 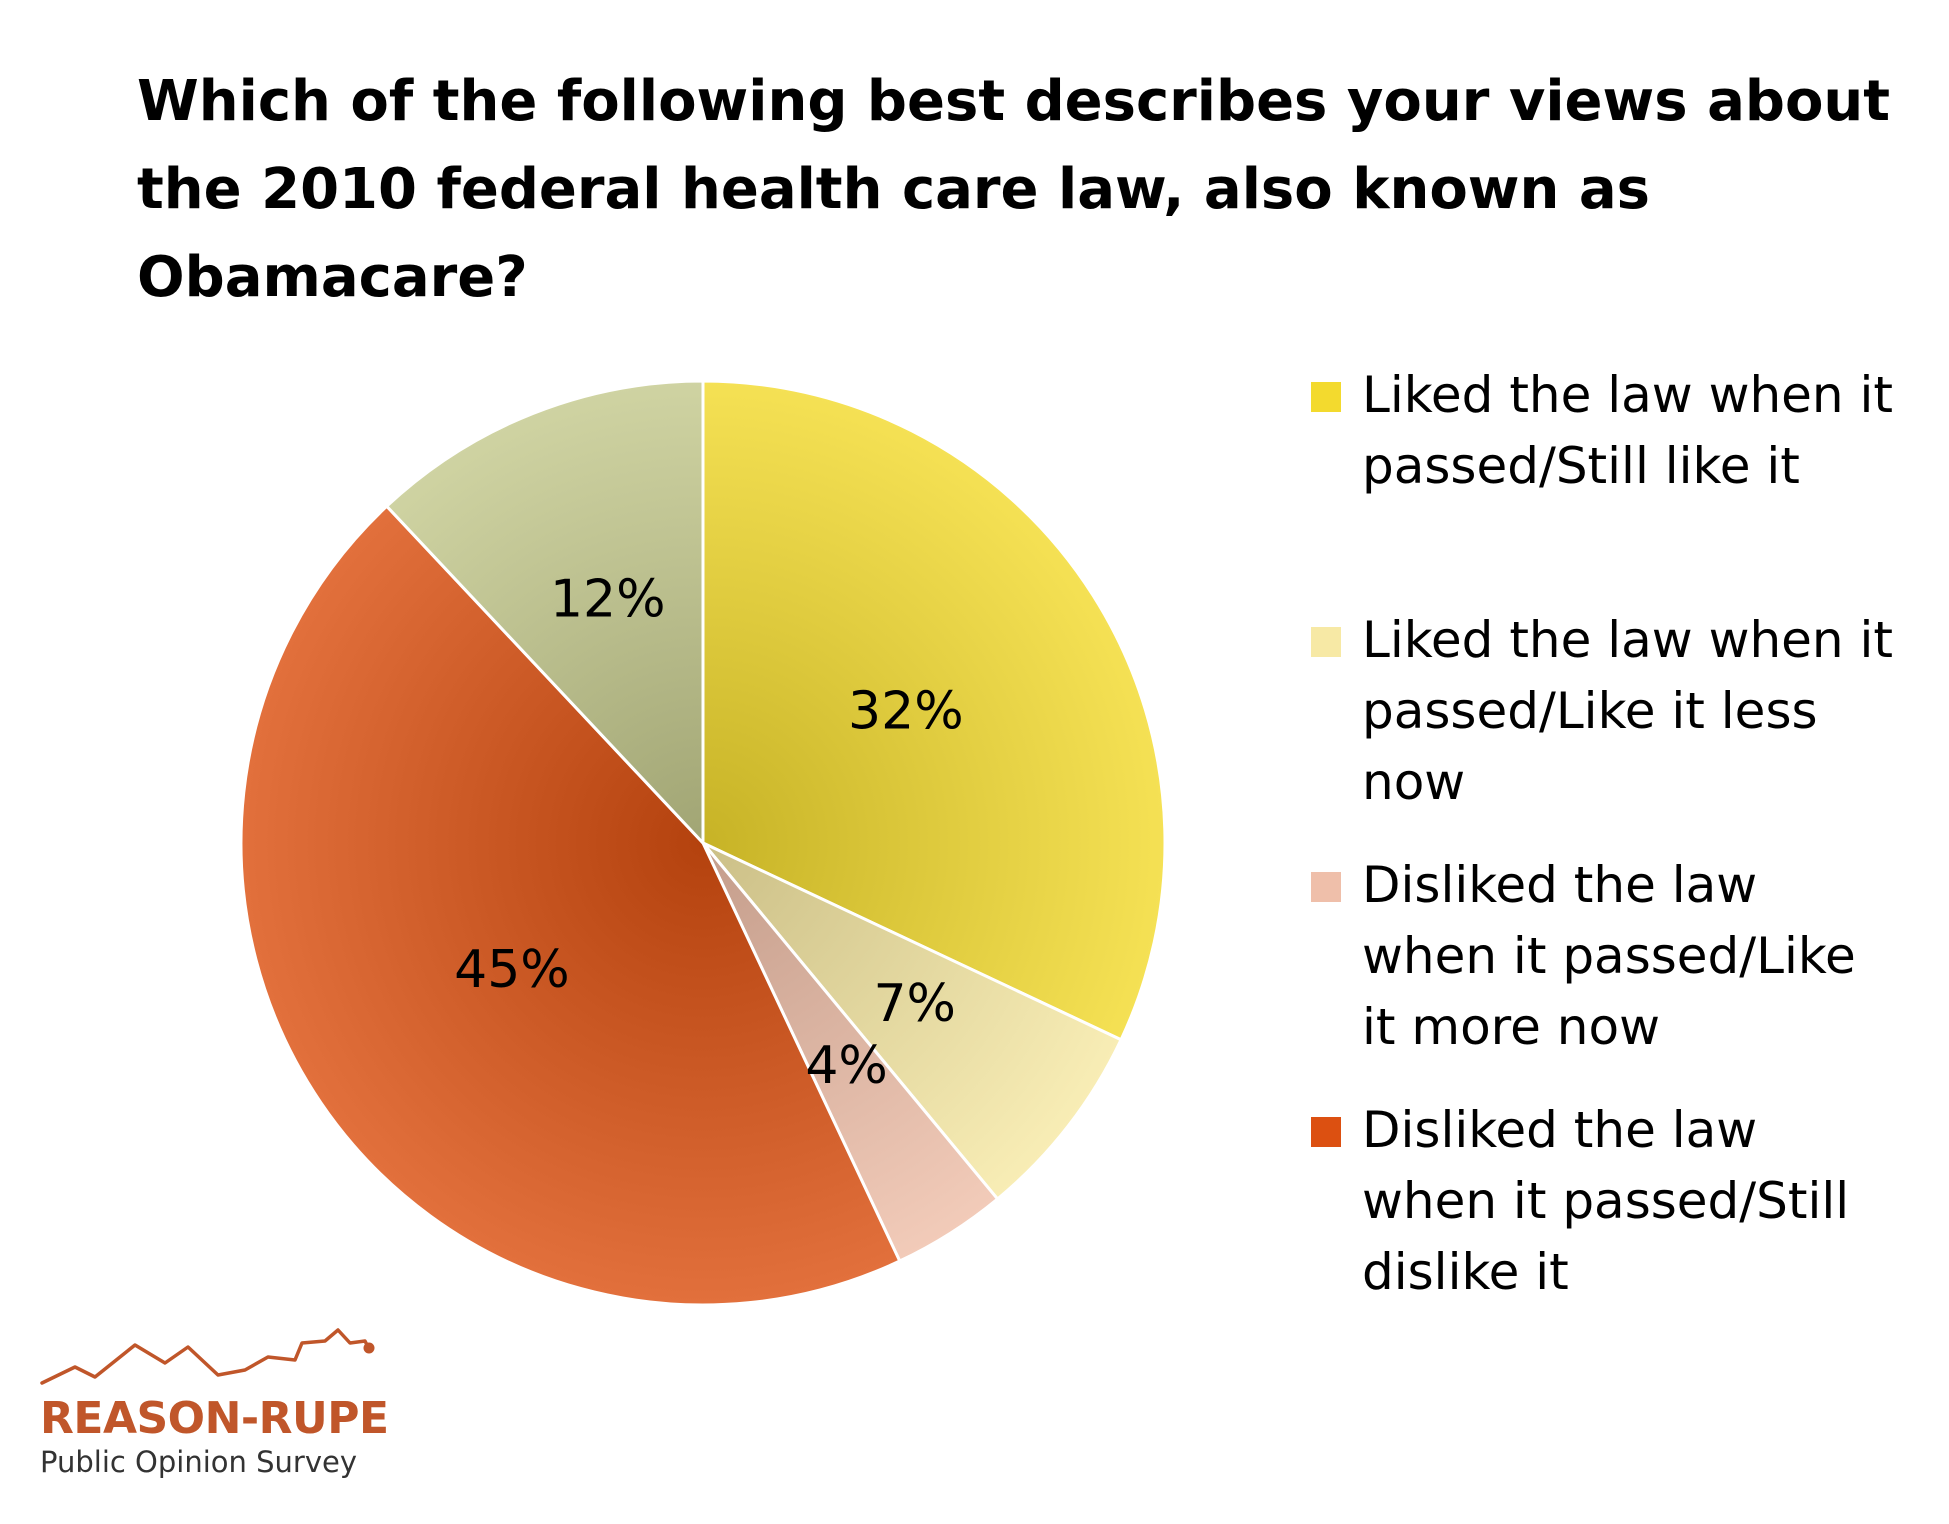 I want to click on reason-rupe-logo: REASON-RUPE Public Opinion Survey, so click(x=220, y=1405).